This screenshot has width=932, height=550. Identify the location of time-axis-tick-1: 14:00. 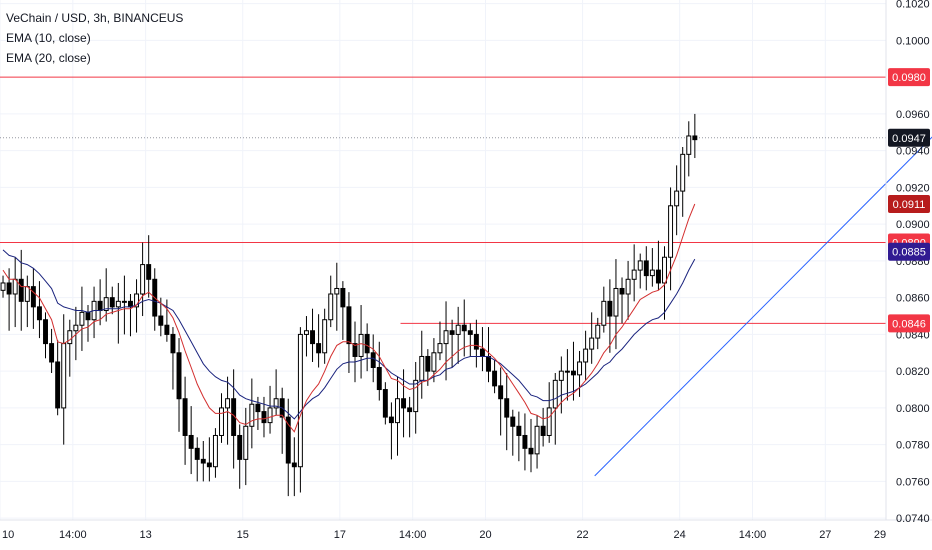
(73, 535).